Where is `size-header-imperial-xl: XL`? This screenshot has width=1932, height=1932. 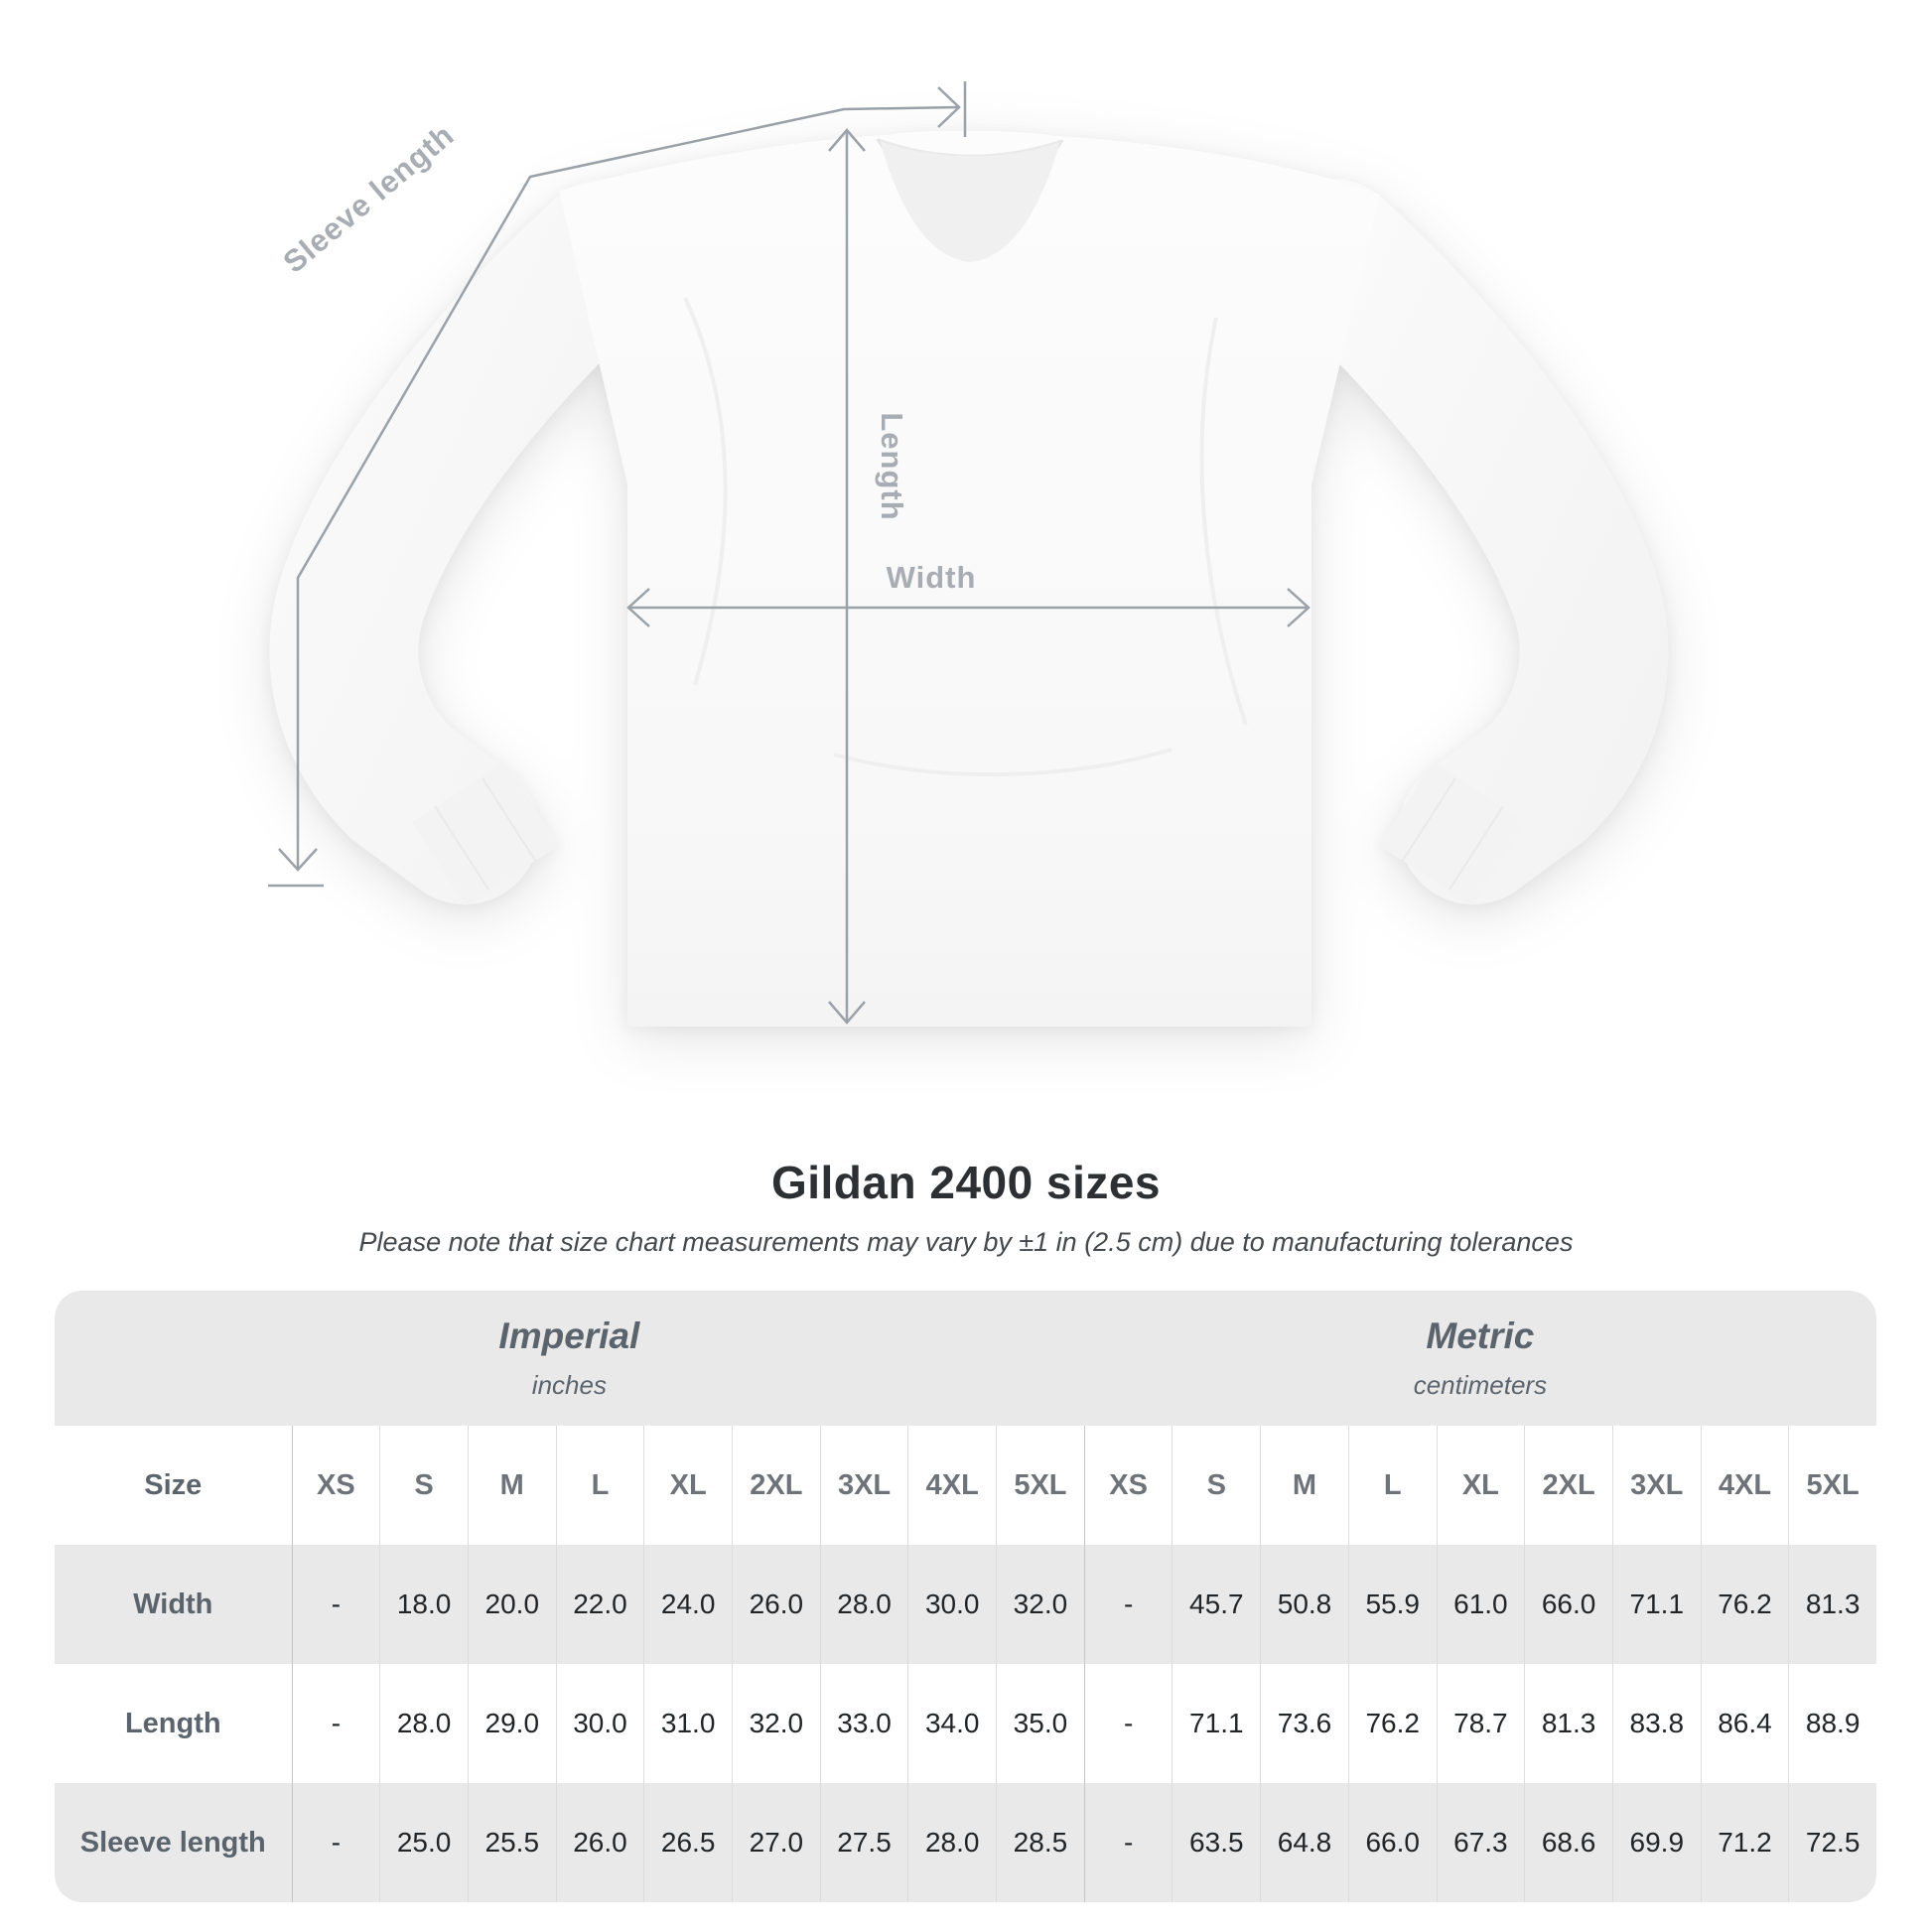 size-header-imperial-xl: XL is located at coordinates (687, 1486).